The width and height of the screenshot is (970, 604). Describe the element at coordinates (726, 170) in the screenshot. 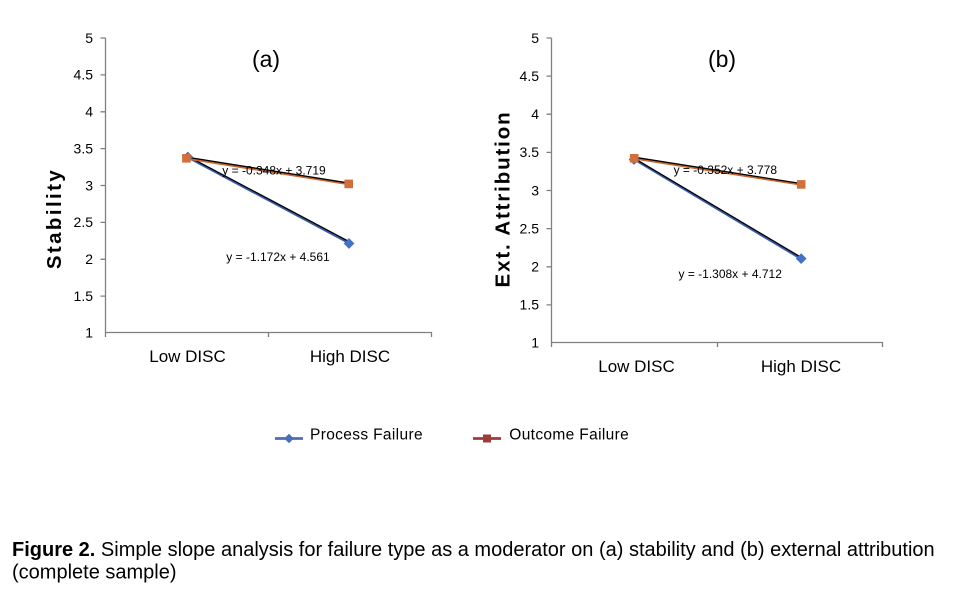

I see `svg-text: y = -0.352x + 3.778` at that location.